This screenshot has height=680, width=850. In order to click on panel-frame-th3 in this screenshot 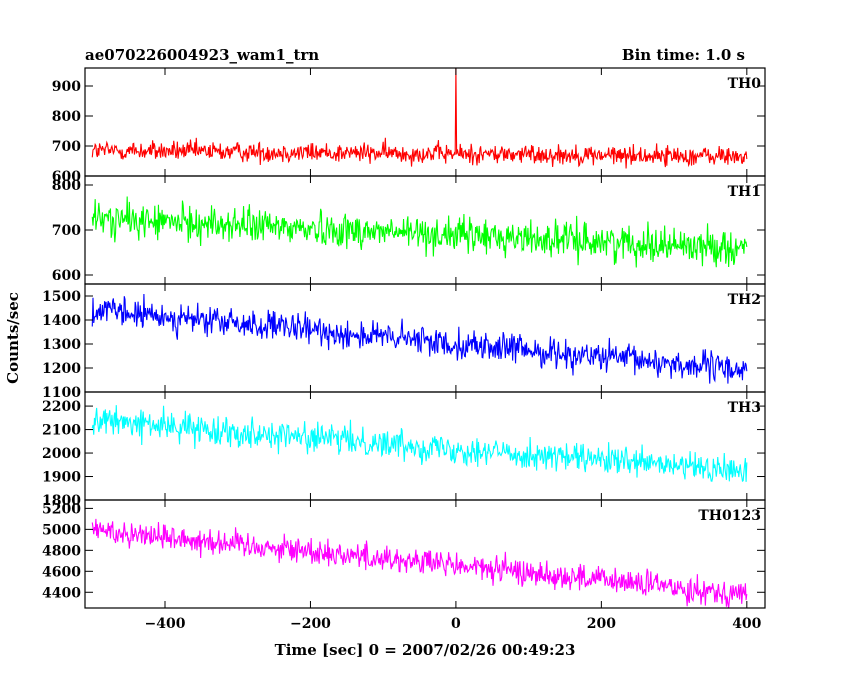, I will do `click(425, 446)`.